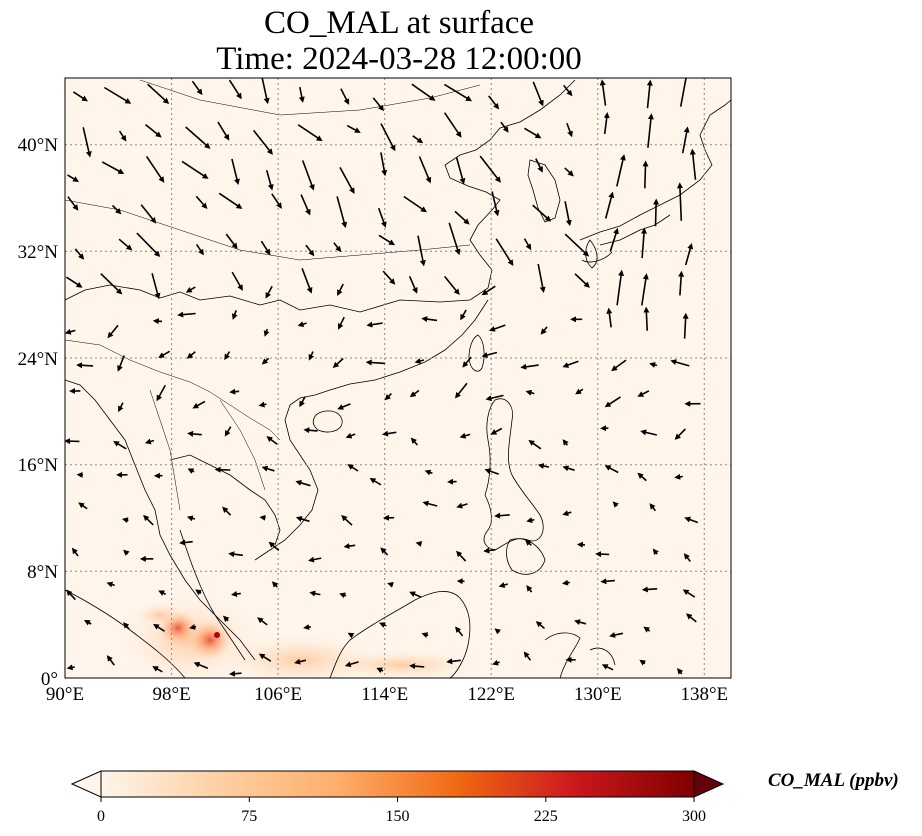  Describe the element at coordinates (598, 694) in the screenshot. I see `x-tick-label: 130°E` at that location.